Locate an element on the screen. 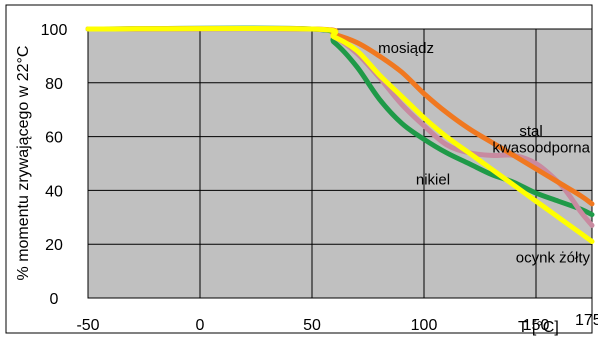 This screenshot has width=598, height=338. y-tick-label: 60 is located at coordinates (54, 138).